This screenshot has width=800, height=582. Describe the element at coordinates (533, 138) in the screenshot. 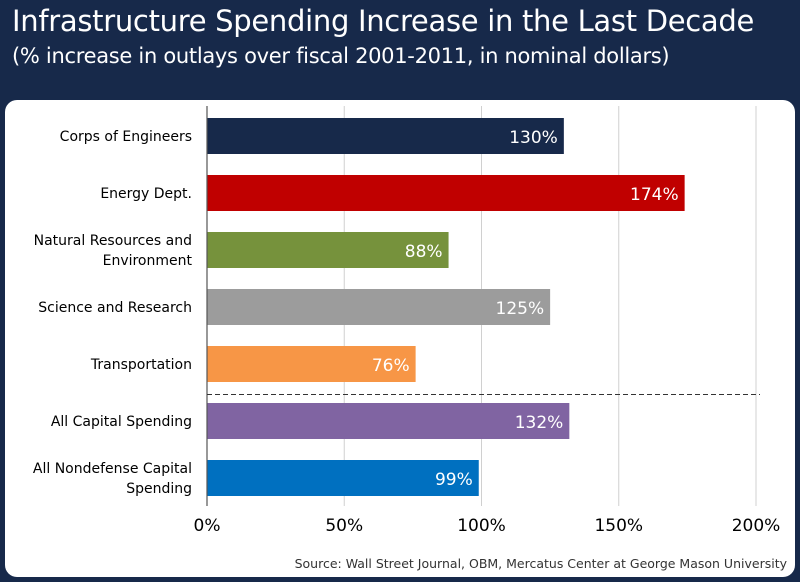

I see `data-label-0: 130%` at that location.